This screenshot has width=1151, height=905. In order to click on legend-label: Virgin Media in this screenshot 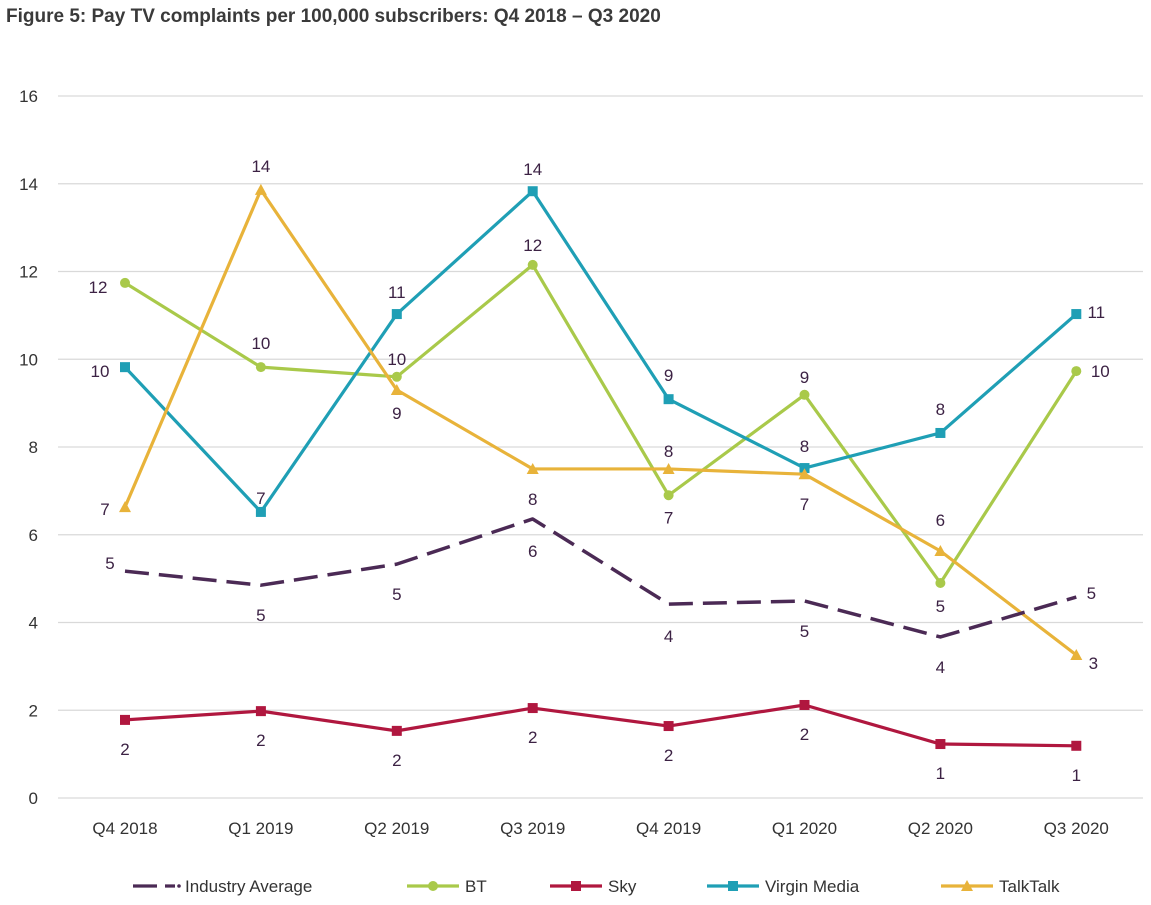, I will do `click(812, 886)`.